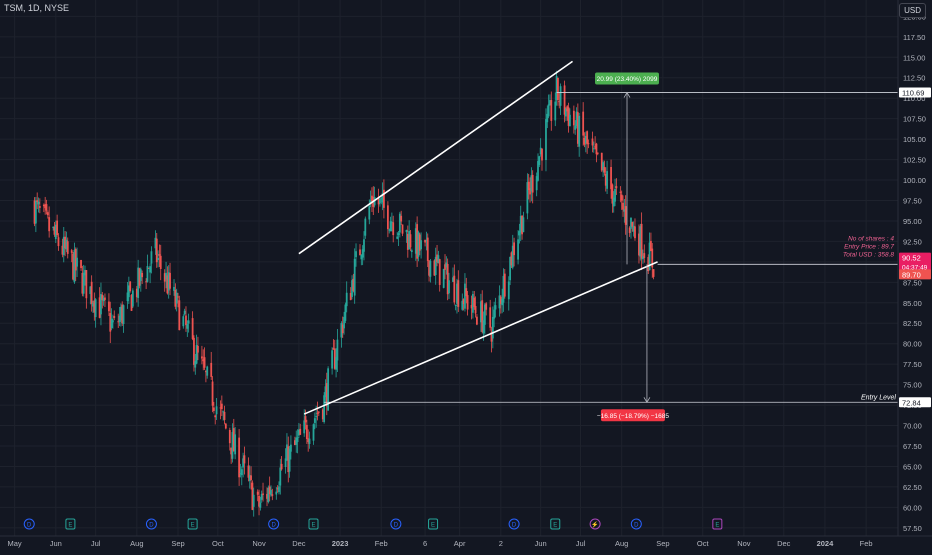  What do you see at coordinates (866, 543) in the screenshot?
I see `x-tick-label: Feb` at bounding box center [866, 543].